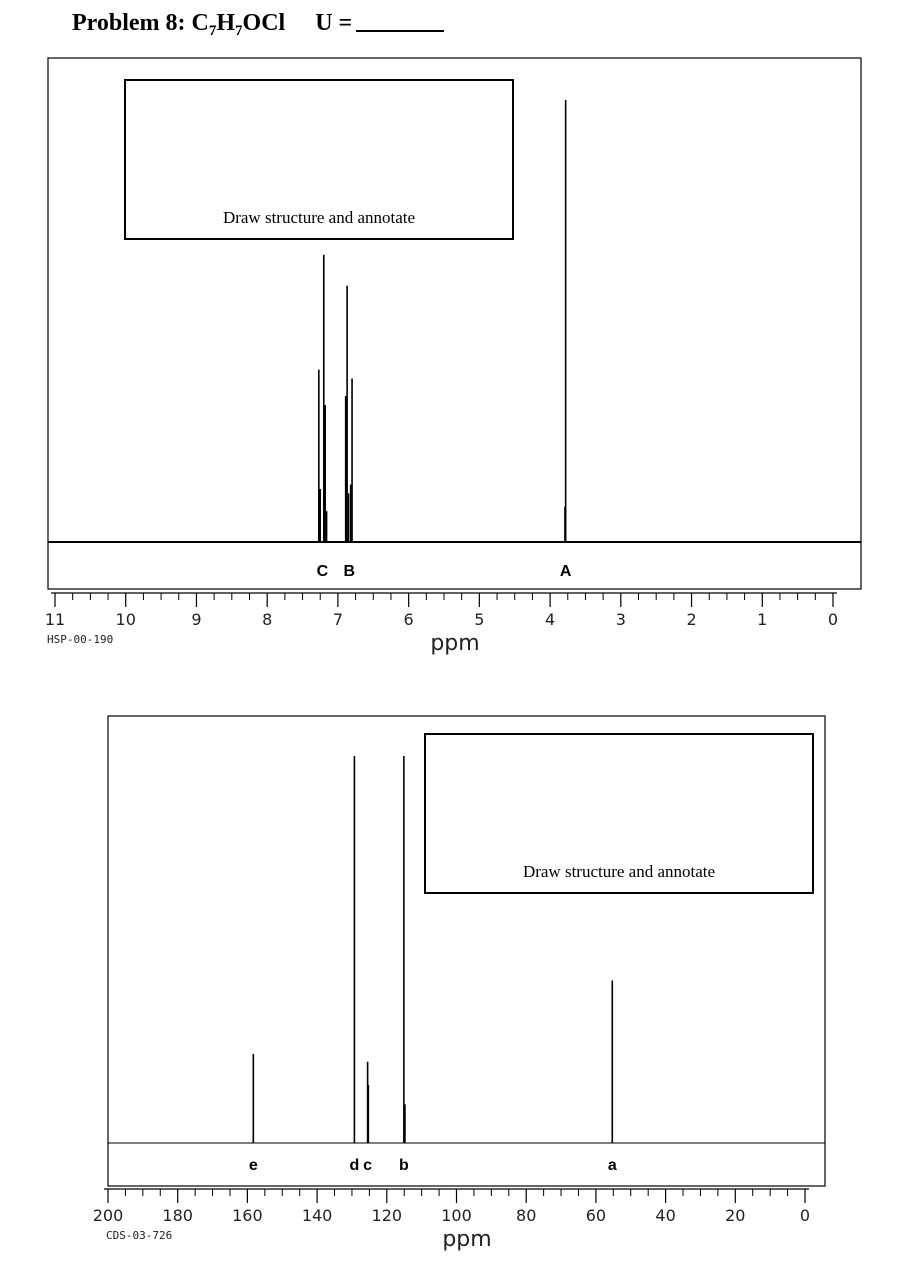 This screenshot has height=1288, width=922. Describe the element at coordinates (247, 1215) in the screenshot. I see `x-tick-label: 160` at that location.